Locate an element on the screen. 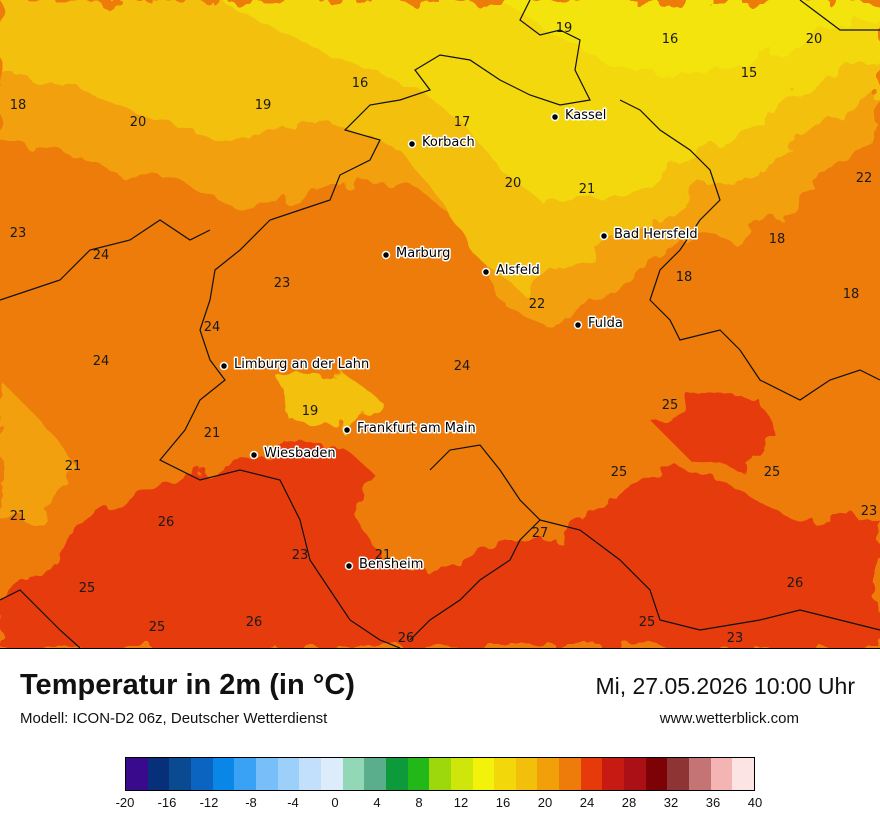 The width and height of the screenshot is (880, 830). legend-tick-label: 0 is located at coordinates (335, 802).